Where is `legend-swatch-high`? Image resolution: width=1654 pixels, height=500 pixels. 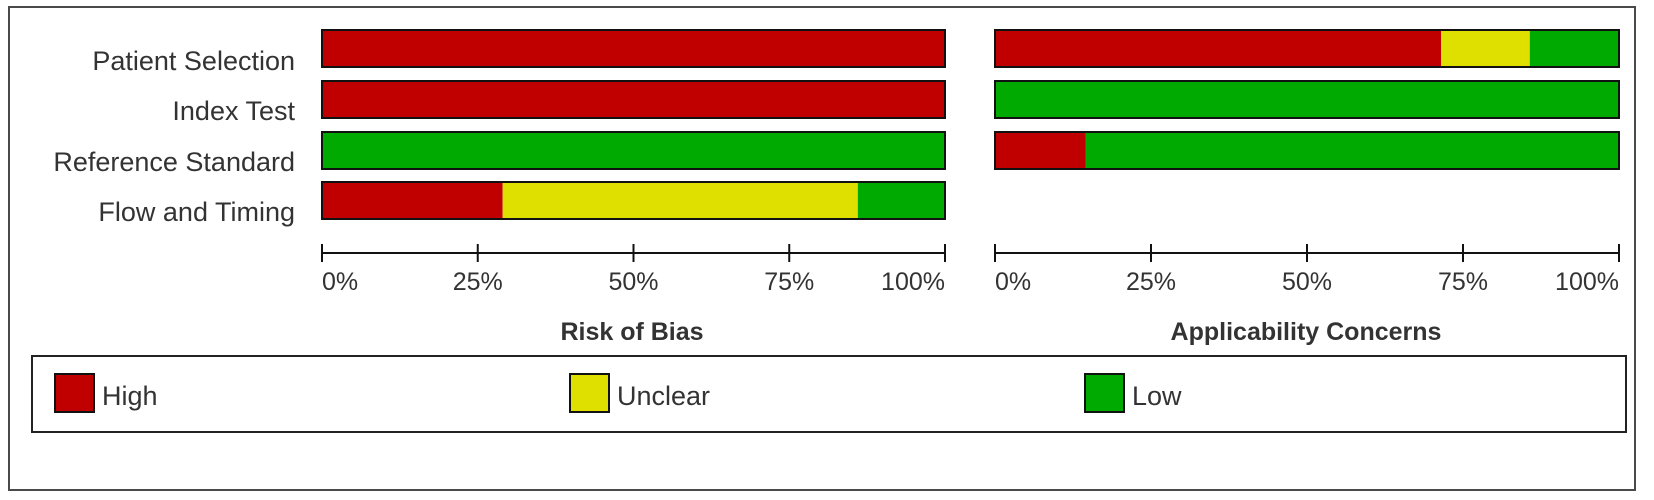 legend-swatch-high is located at coordinates (74, 393).